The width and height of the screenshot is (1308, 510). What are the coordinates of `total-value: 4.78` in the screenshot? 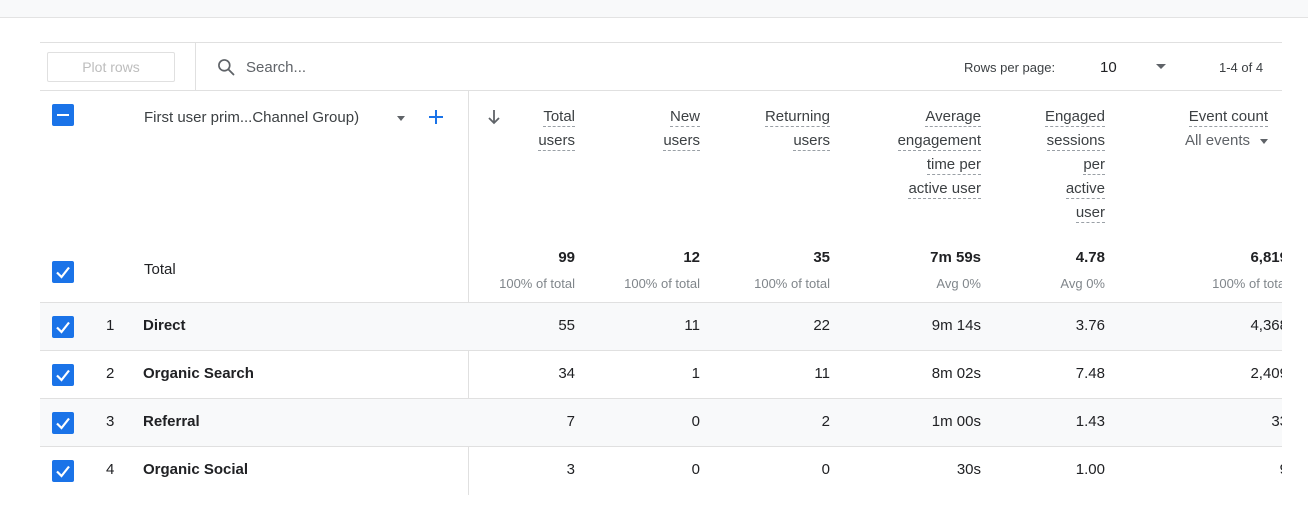 It's located at (1090, 257).